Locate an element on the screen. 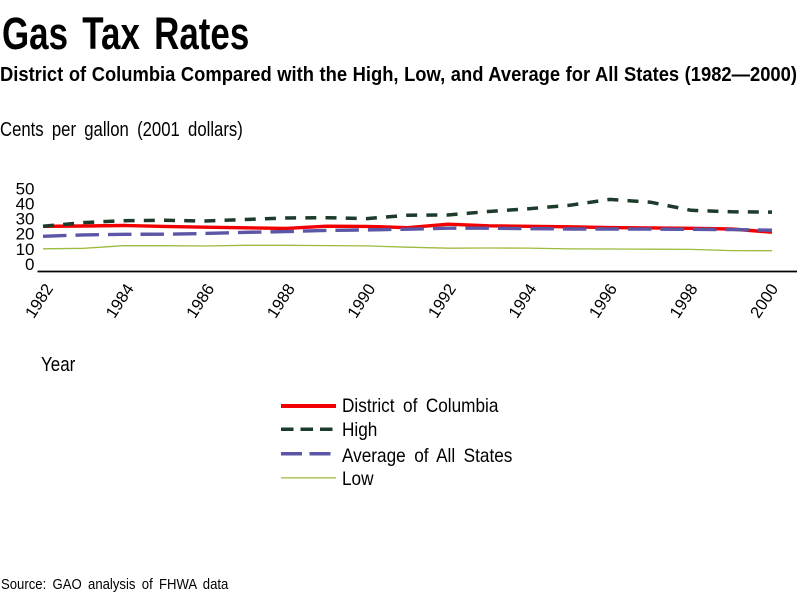 The image size is (800, 600). svg-text: 1982 is located at coordinates (39, 301).